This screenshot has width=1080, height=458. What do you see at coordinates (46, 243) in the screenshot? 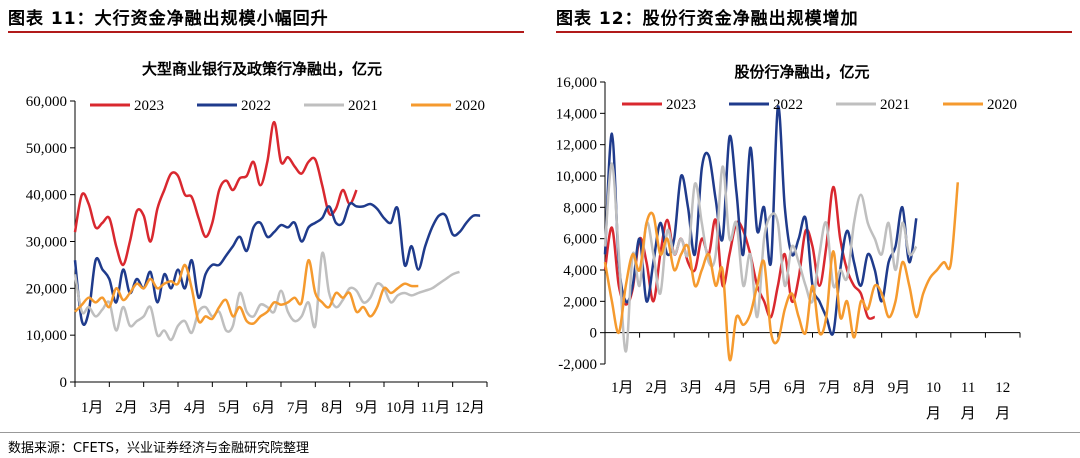
I see `y-tick-label: 30,000` at bounding box center [46, 243].